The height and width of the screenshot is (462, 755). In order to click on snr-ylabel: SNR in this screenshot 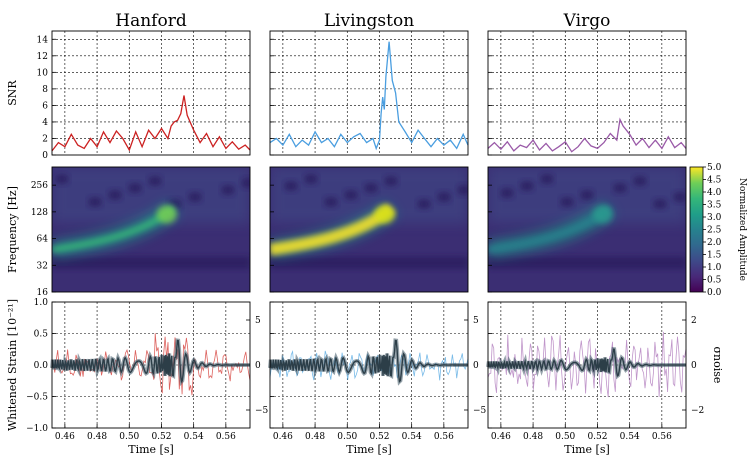, I will do `click(12, 93)`.